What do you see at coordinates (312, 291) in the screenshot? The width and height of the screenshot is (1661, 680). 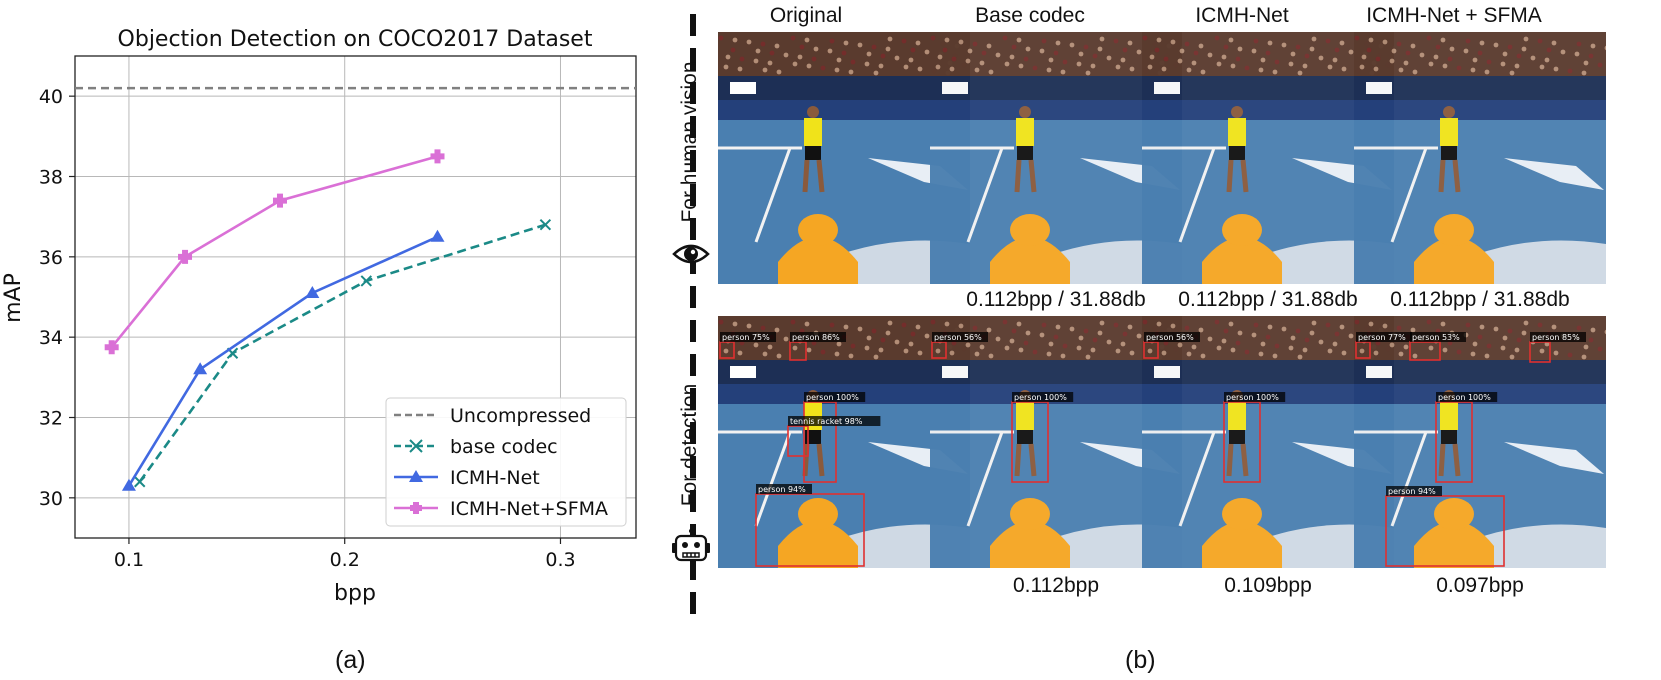 I see `point-icmh-net` at bounding box center [312, 291].